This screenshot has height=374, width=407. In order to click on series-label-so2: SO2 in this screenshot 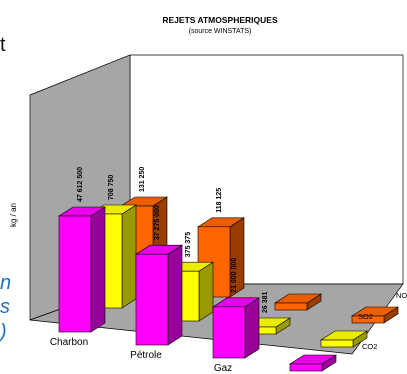, I will do `click(365, 316)`.